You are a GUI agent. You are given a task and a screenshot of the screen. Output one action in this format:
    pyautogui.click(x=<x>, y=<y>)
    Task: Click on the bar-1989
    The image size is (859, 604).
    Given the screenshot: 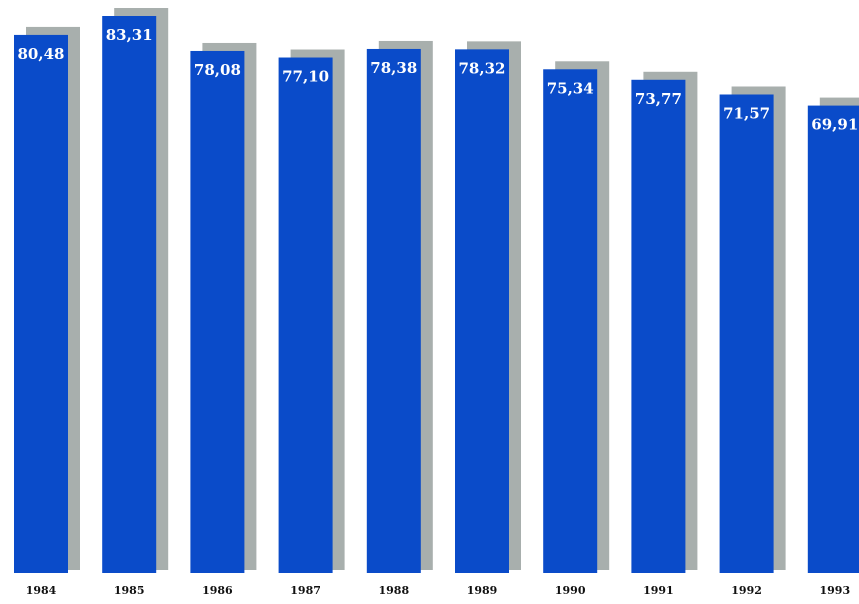 What is the action you would take?
    pyautogui.click(x=482, y=311)
    